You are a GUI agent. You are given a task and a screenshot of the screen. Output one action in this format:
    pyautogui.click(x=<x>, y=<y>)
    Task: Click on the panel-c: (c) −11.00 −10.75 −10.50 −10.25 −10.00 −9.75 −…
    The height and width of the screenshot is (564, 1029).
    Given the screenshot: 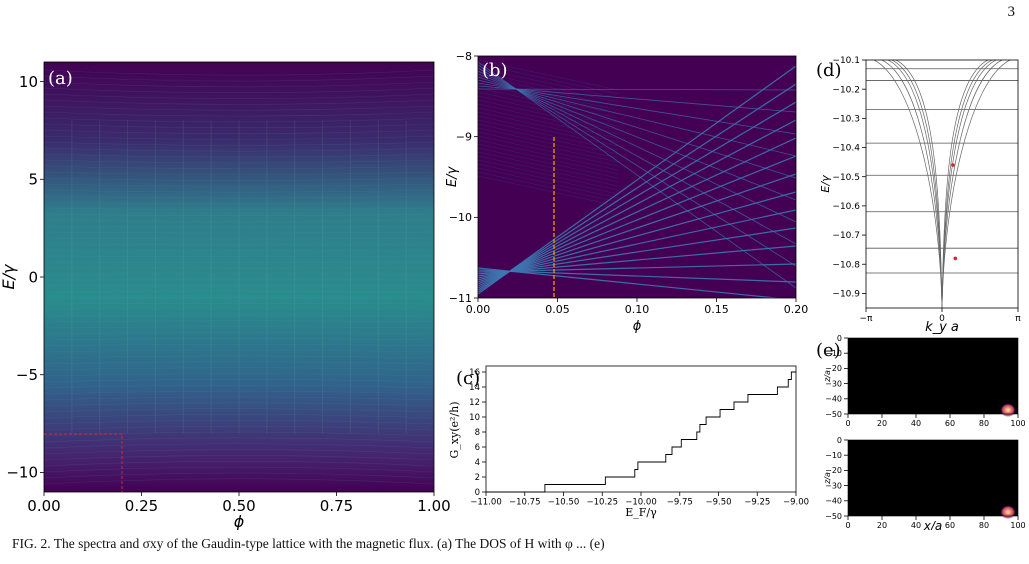 What is the action you would take?
    pyautogui.click(x=628, y=442)
    